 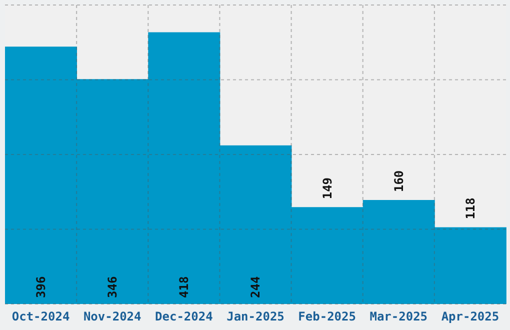 I want to click on x-tick-label: Nov-2024, so click(x=112, y=317).